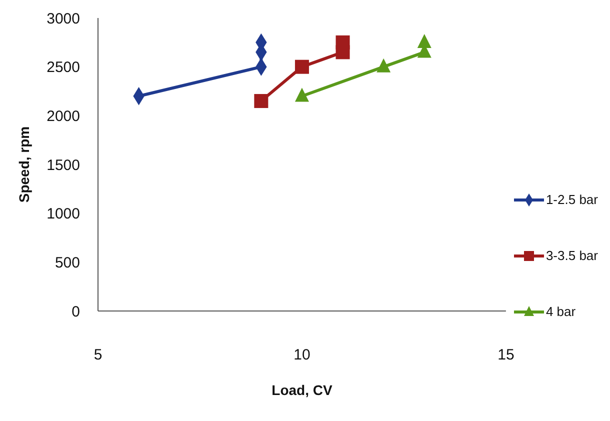 The image size is (610, 421). What do you see at coordinates (76, 311) in the screenshot?
I see `y-tick-label: 0` at bounding box center [76, 311].